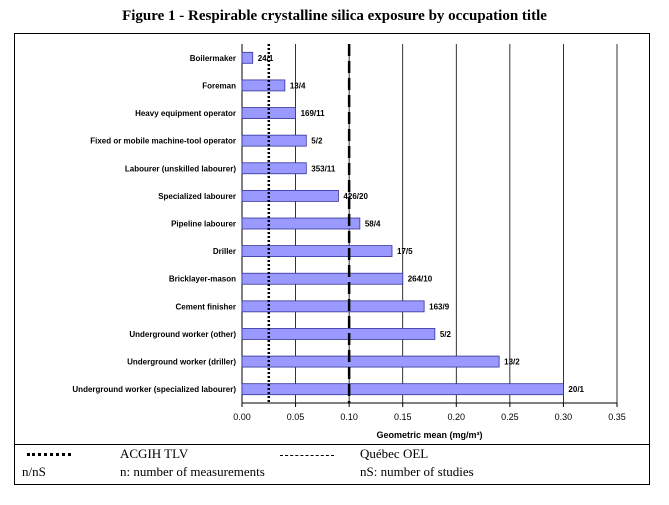  Describe the element at coordinates (185, 113) in the screenshot. I see `category-label: Heavy equipment operator` at that location.